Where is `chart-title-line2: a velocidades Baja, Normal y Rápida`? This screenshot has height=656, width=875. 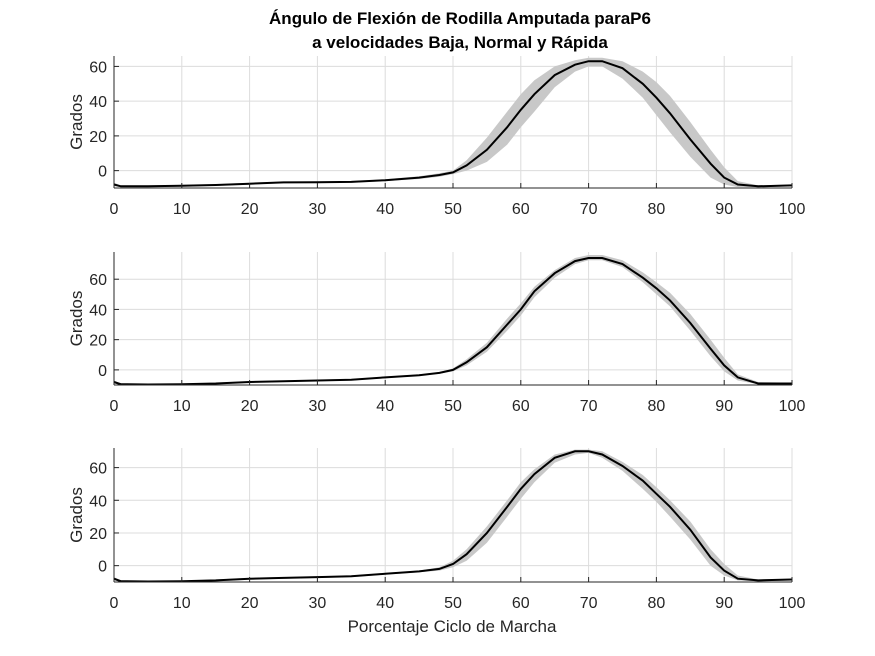
chart-title-line2: a velocidades Baja, Normal y Rápida is located at coordinates (460, 42).